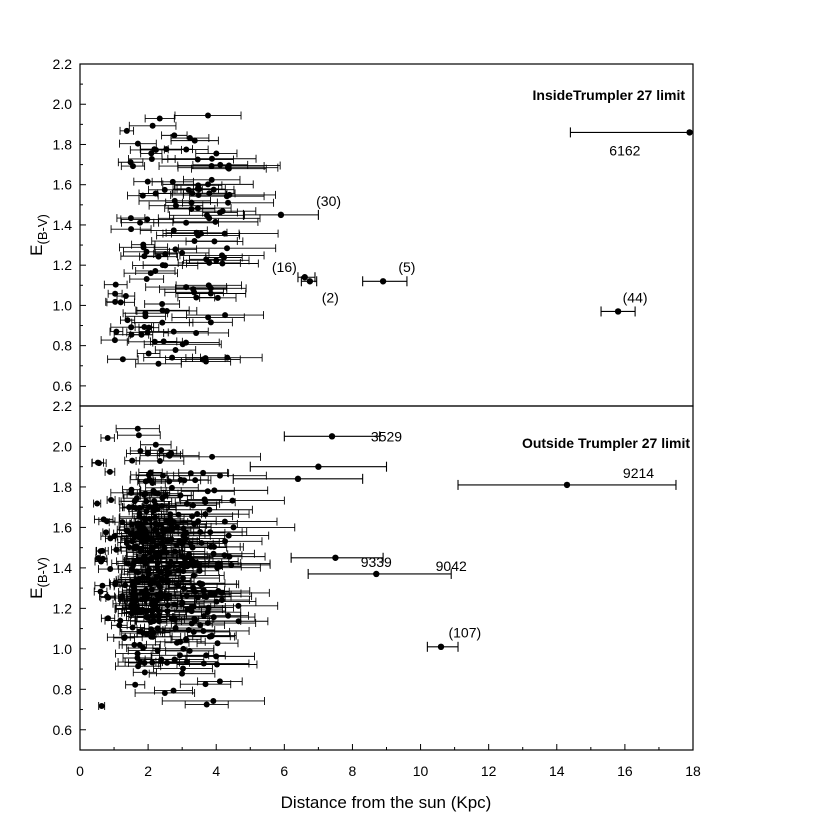 This screenshot has width=830, height=820. What do you see at coordinates (489, 771) in the screenshot?
I see `x-tick-label: 12` at bounding box center [489, 771].